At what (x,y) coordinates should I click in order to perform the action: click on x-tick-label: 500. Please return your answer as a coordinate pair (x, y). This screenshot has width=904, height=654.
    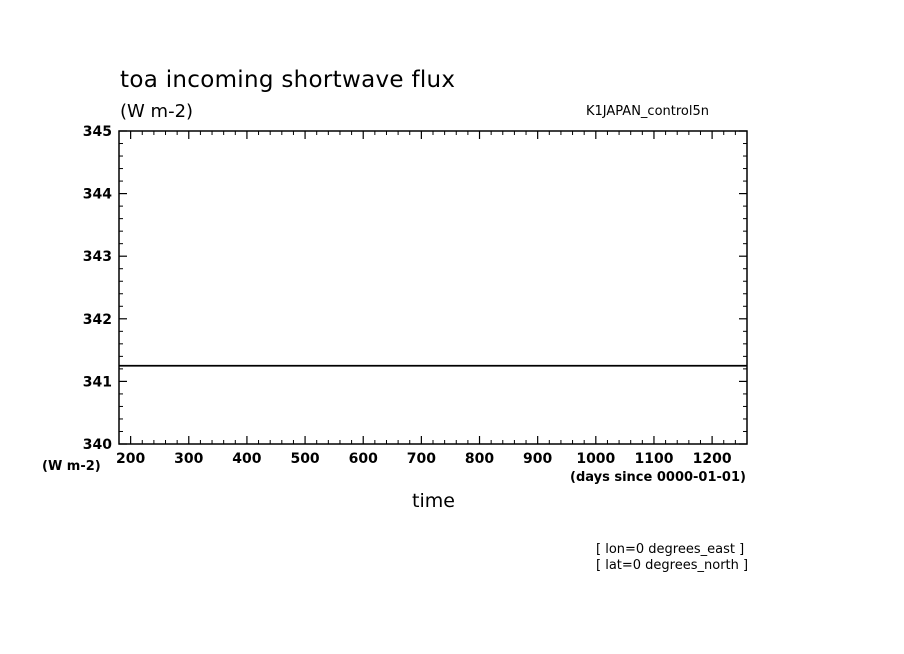
    Looking at the image, I should click on (304, 459).